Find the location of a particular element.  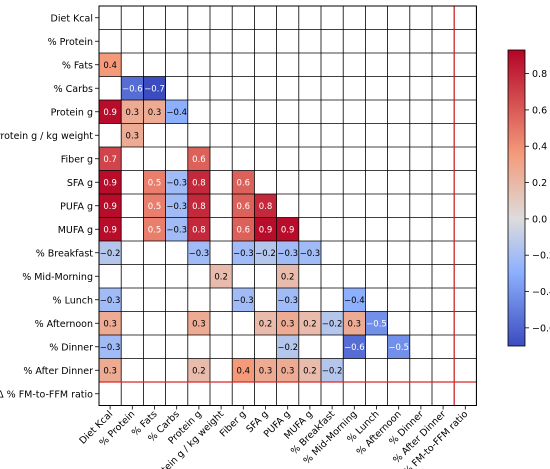

colorbar-tick-label: 0.0 is located at coordinates (539, 219).